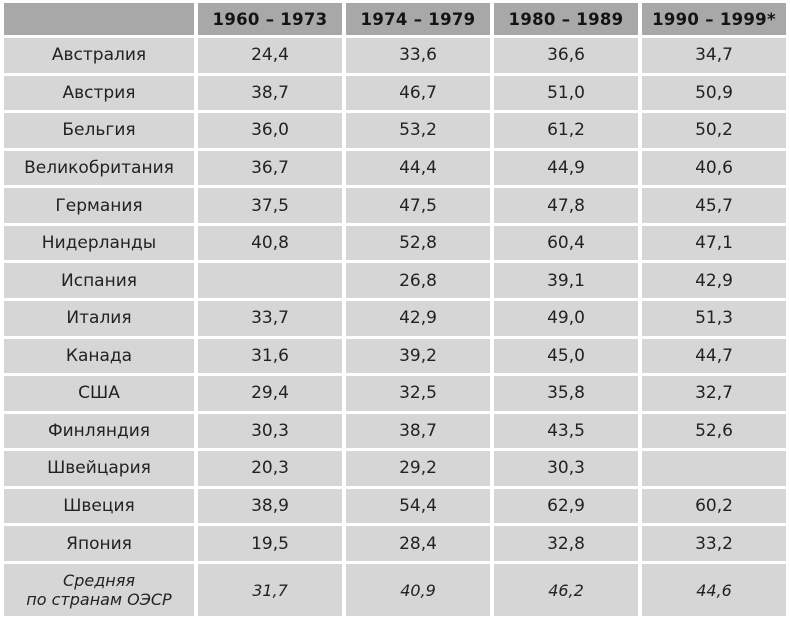  What do you see at coordinates (99, 318) in the screenshot?
I see `row-label: Италия` at bounding box center [99, 318].